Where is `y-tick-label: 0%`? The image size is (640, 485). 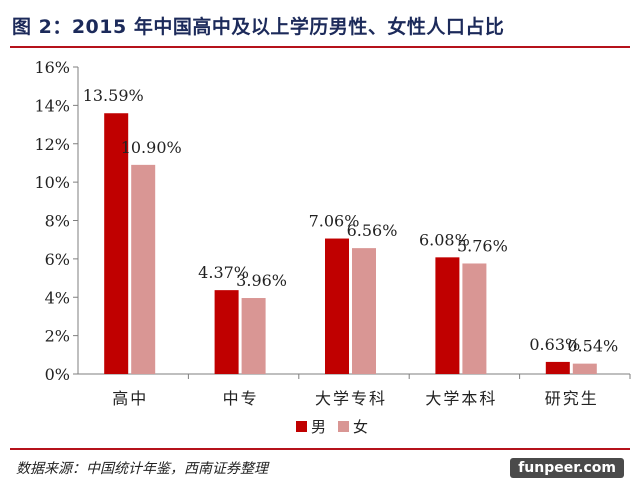
y-tick-label: 0% is located at coordinates (57, 374).